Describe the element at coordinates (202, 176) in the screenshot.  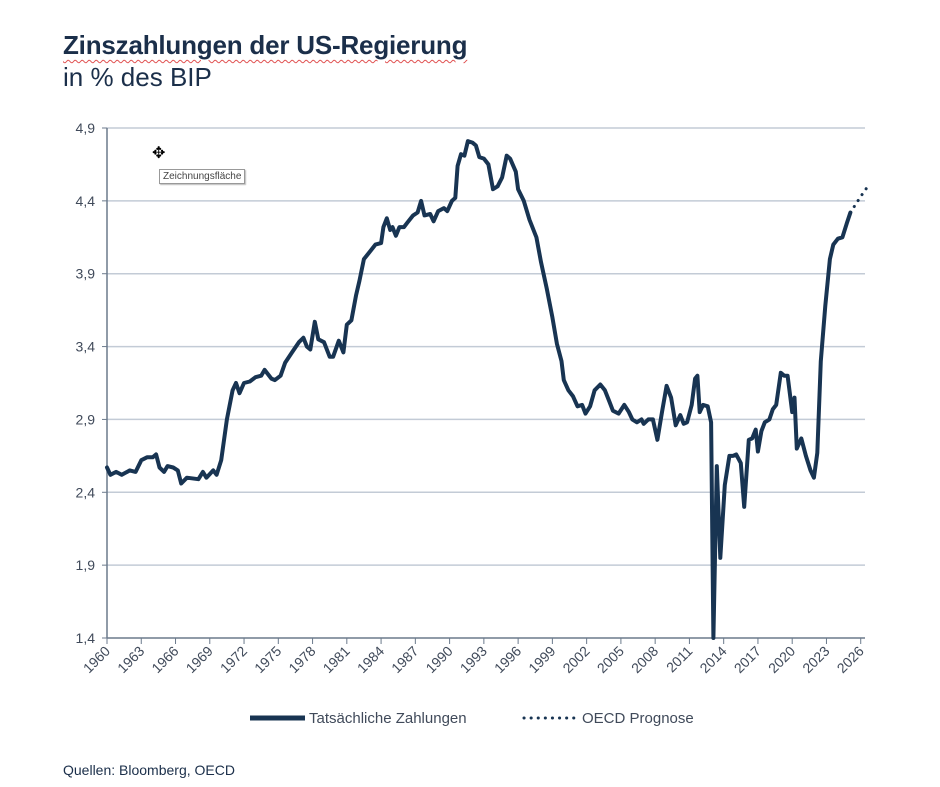
I see `tooltip: Zeichnungsfläche` at that location.